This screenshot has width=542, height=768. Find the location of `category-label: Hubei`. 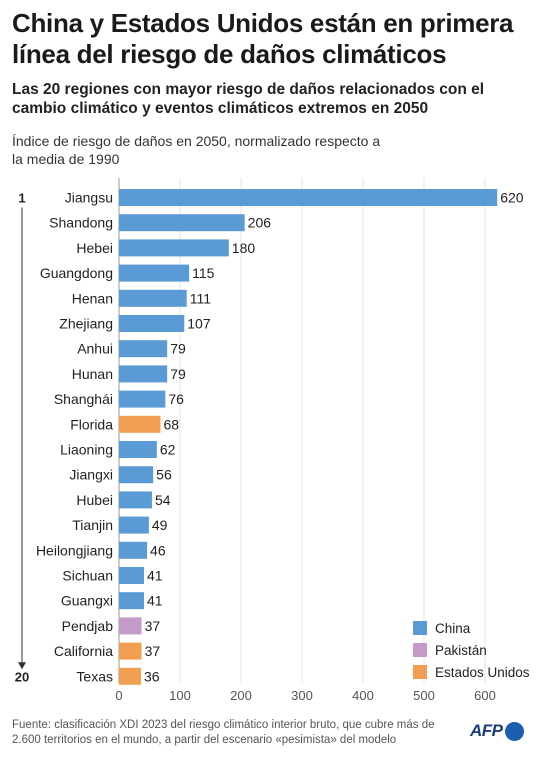

category-label: Hubei is located at coordinates (94, 500).